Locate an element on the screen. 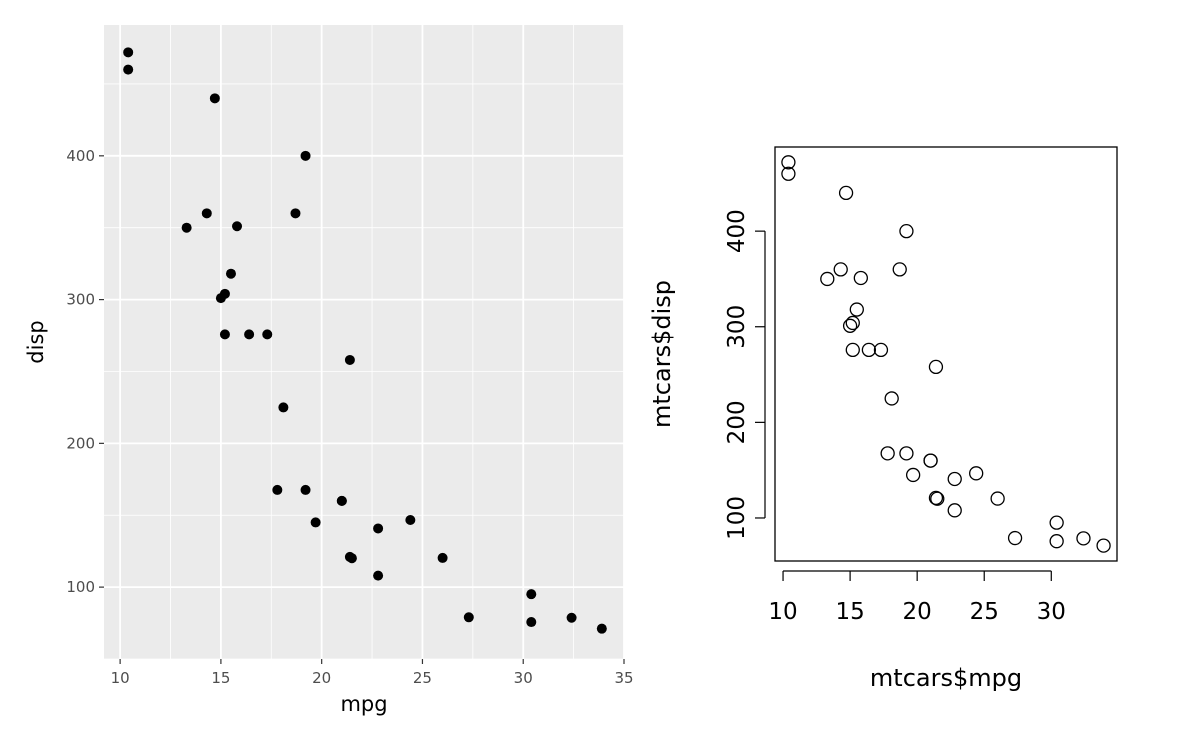 The height and width of the screenshot is (742, 1200). ggplot-y-axis-label: disp is located at coordinates (36, 341).